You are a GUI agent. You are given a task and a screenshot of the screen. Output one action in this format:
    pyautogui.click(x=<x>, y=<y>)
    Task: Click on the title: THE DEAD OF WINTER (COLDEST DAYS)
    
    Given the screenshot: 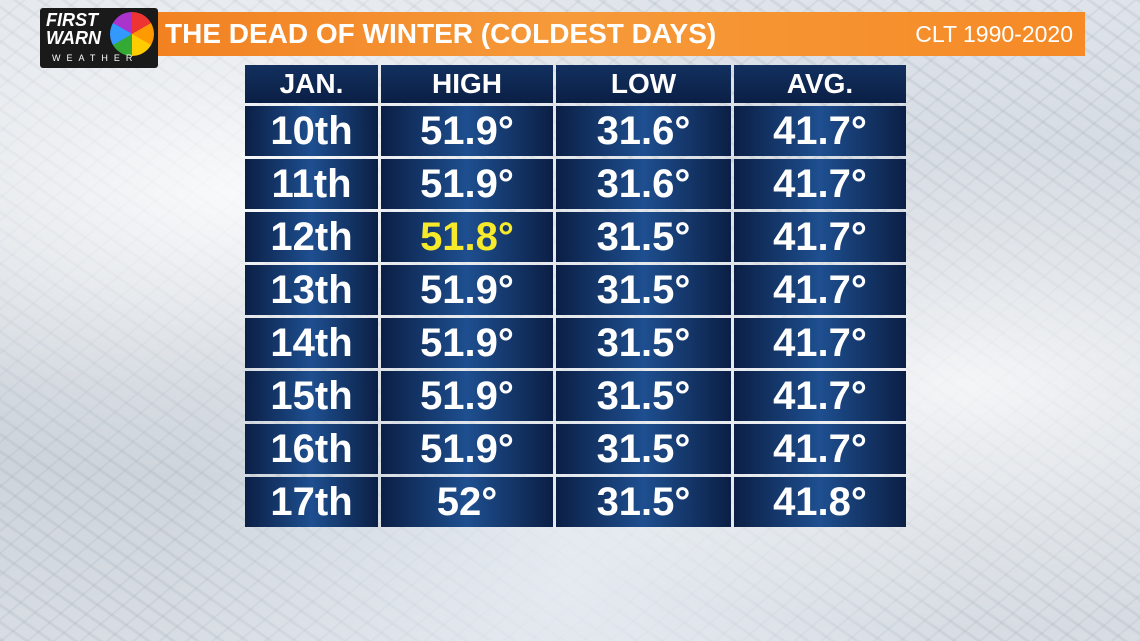 What is the action you would take?
    pyautogui.click(x=441, y=33)
    